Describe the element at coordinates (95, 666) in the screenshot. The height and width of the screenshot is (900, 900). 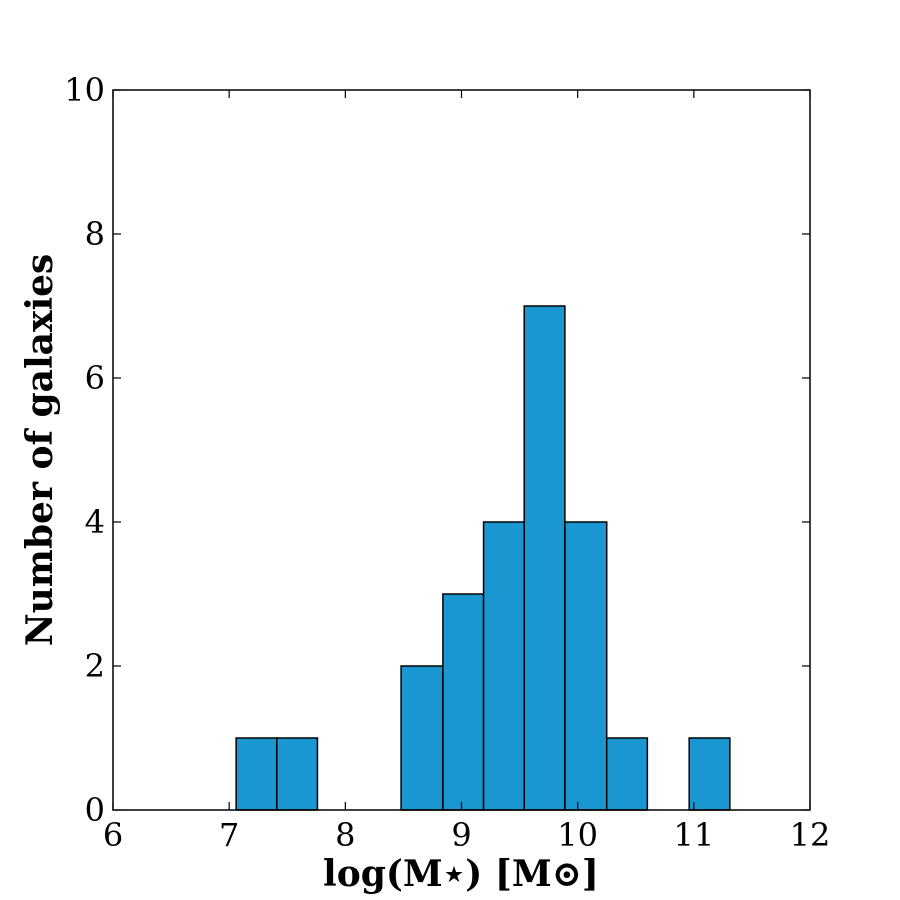
I see `y-tick-label: 2` at that location.